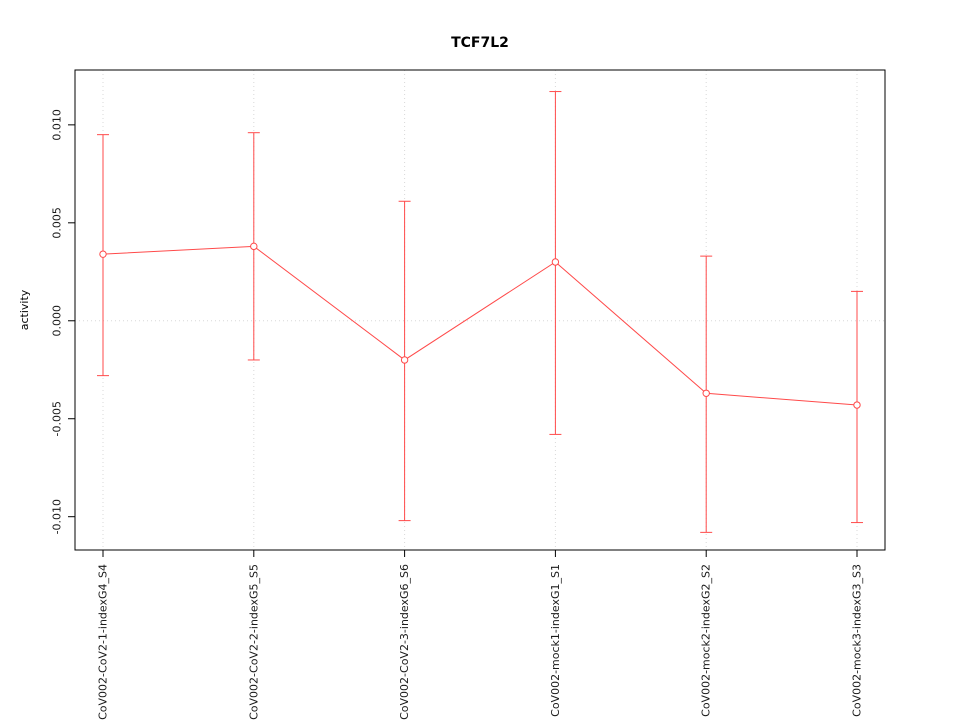 The height and width of the screenshot is (724, 960). Describe the element at coordinates (57, 223) in the screenshot. I see `y-tick-label: 0.005` at that location.